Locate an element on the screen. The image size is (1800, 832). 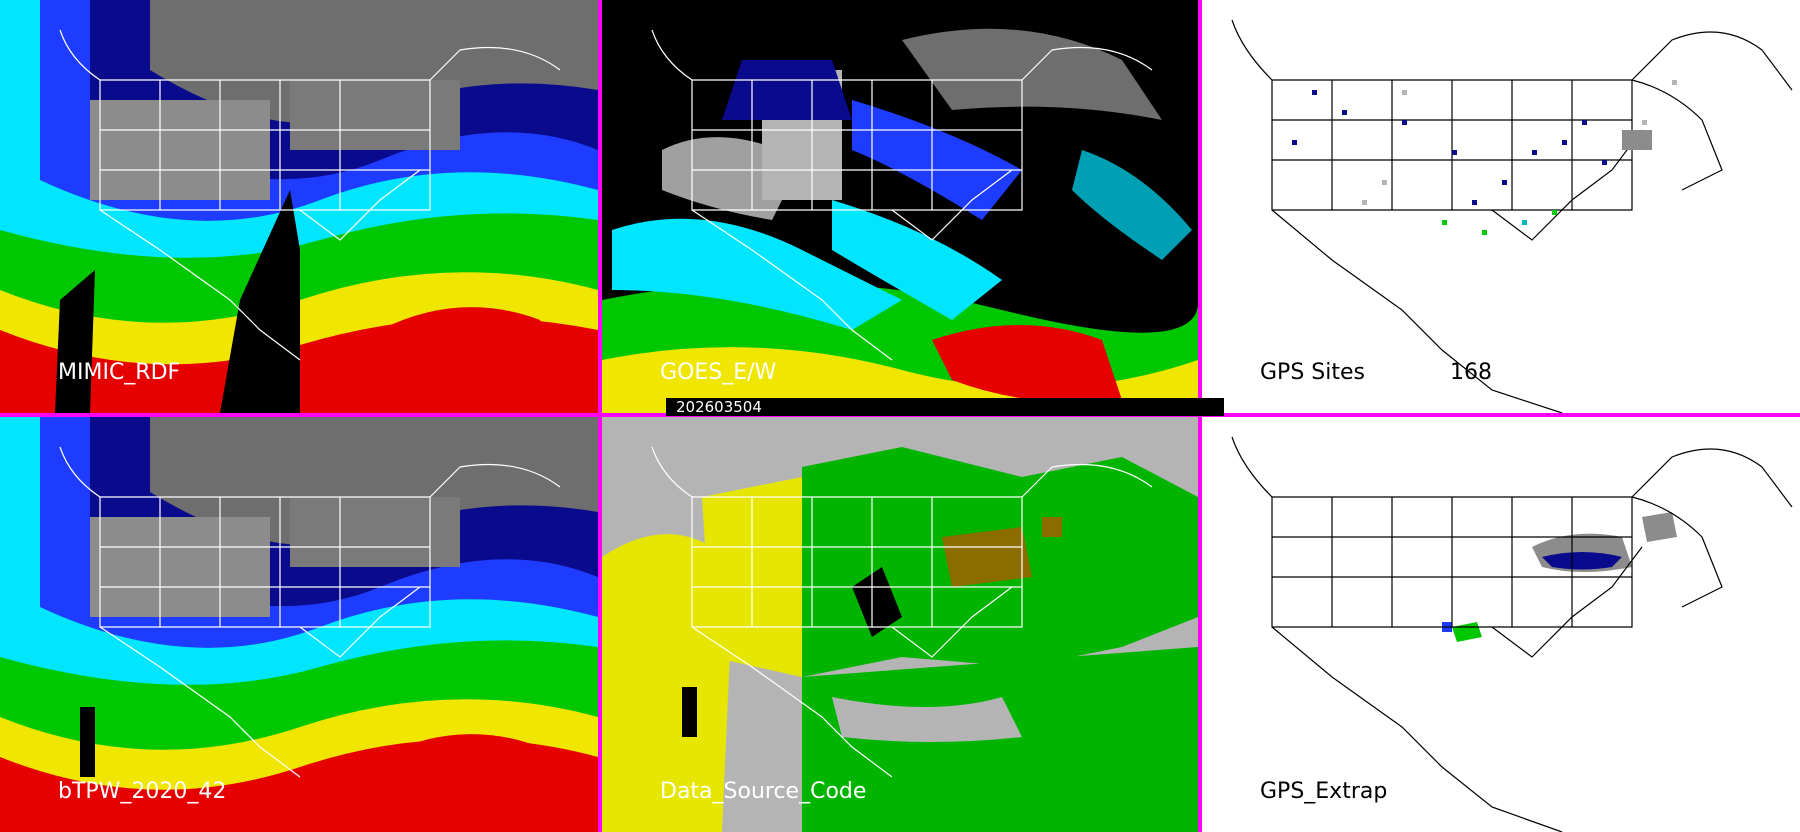
panel-label: bTPW_2020_42 is located at coordinates (142, 791).